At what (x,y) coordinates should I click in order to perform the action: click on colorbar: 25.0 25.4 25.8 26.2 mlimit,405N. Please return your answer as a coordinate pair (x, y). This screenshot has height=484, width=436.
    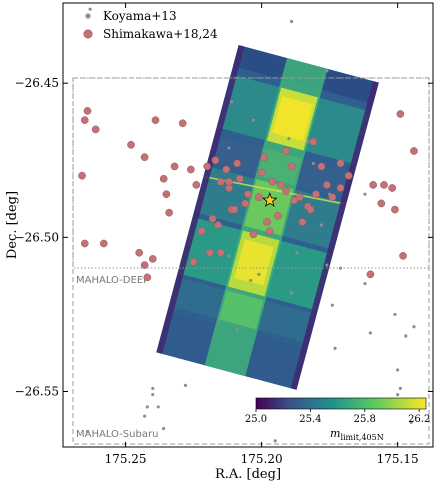
    Looking at the image, I should click on (337, 419).